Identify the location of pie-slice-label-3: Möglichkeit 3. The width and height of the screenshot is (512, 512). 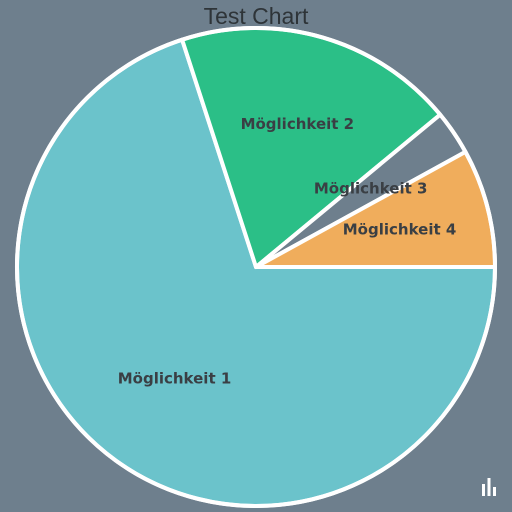
(371, 189).